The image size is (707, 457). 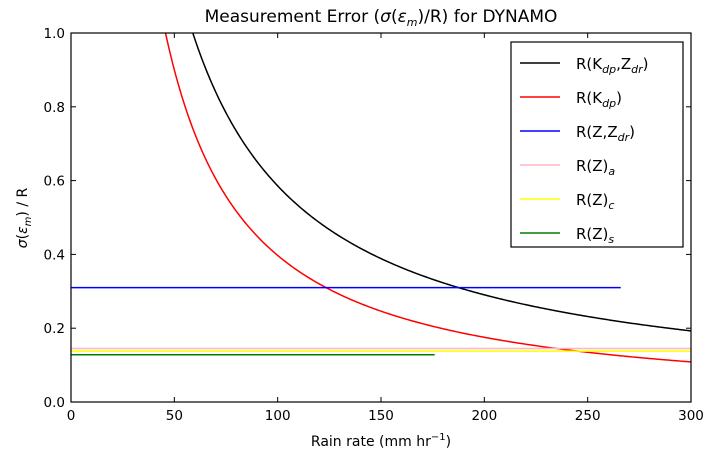 What do you see at coordinates (381, 416) in the screenshot?
I see `x-tick-label: 150` at bounding box center [381, 416].